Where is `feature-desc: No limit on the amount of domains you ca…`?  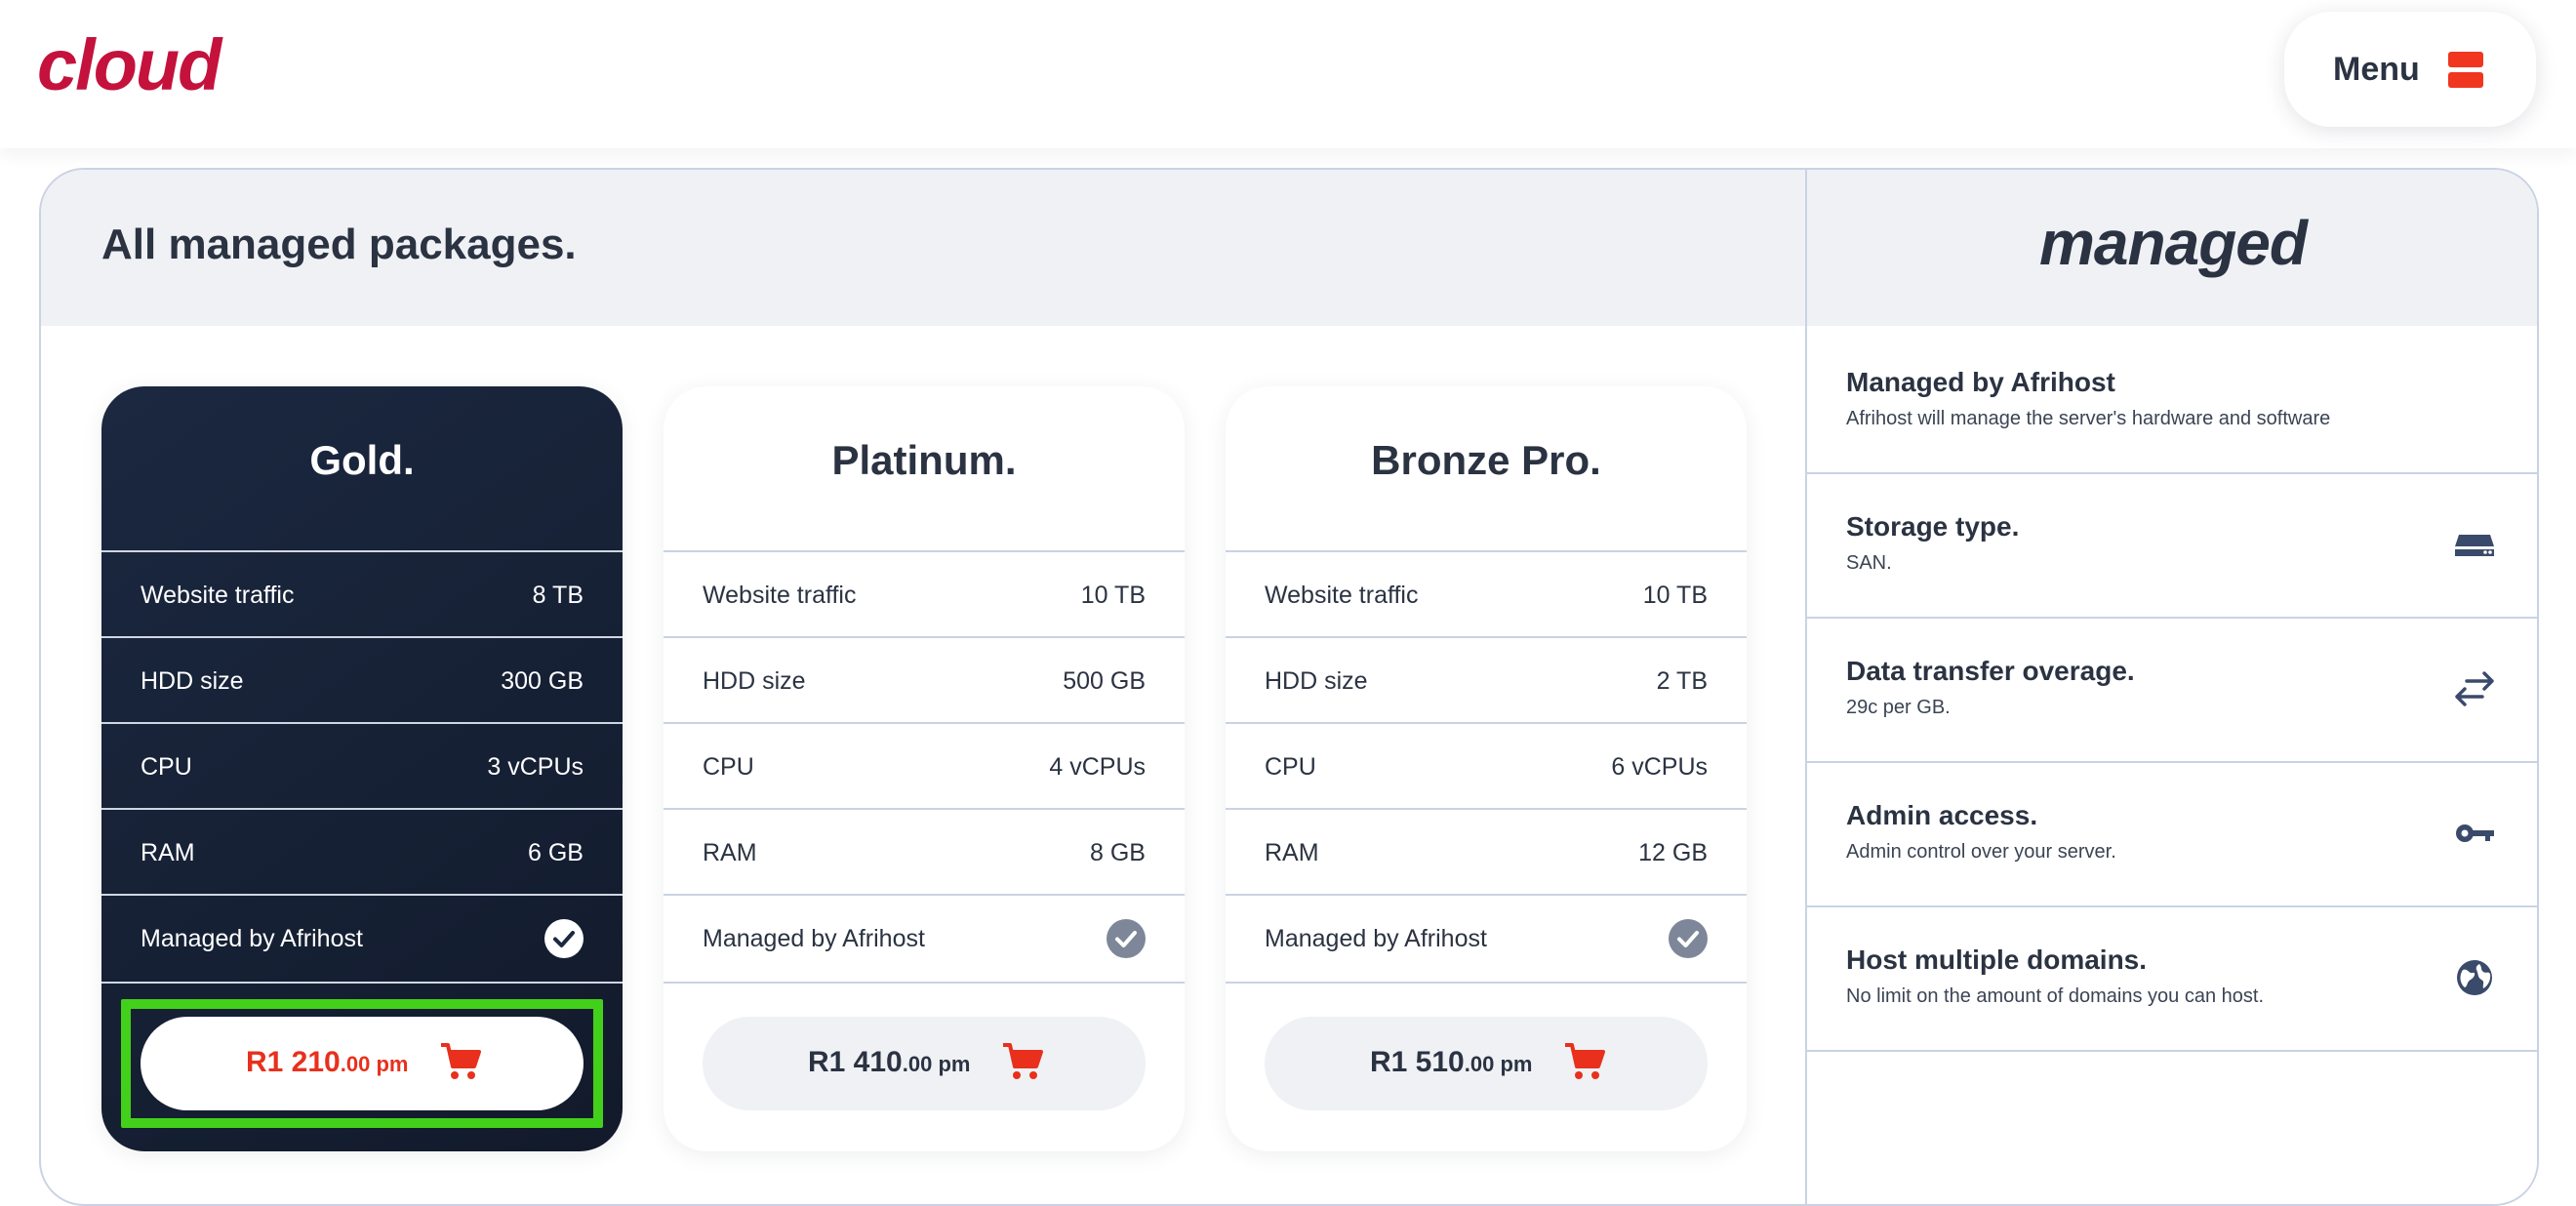
feature-desc: No limit on the amount of domains you ca… is located at coordinates (2055, 996).